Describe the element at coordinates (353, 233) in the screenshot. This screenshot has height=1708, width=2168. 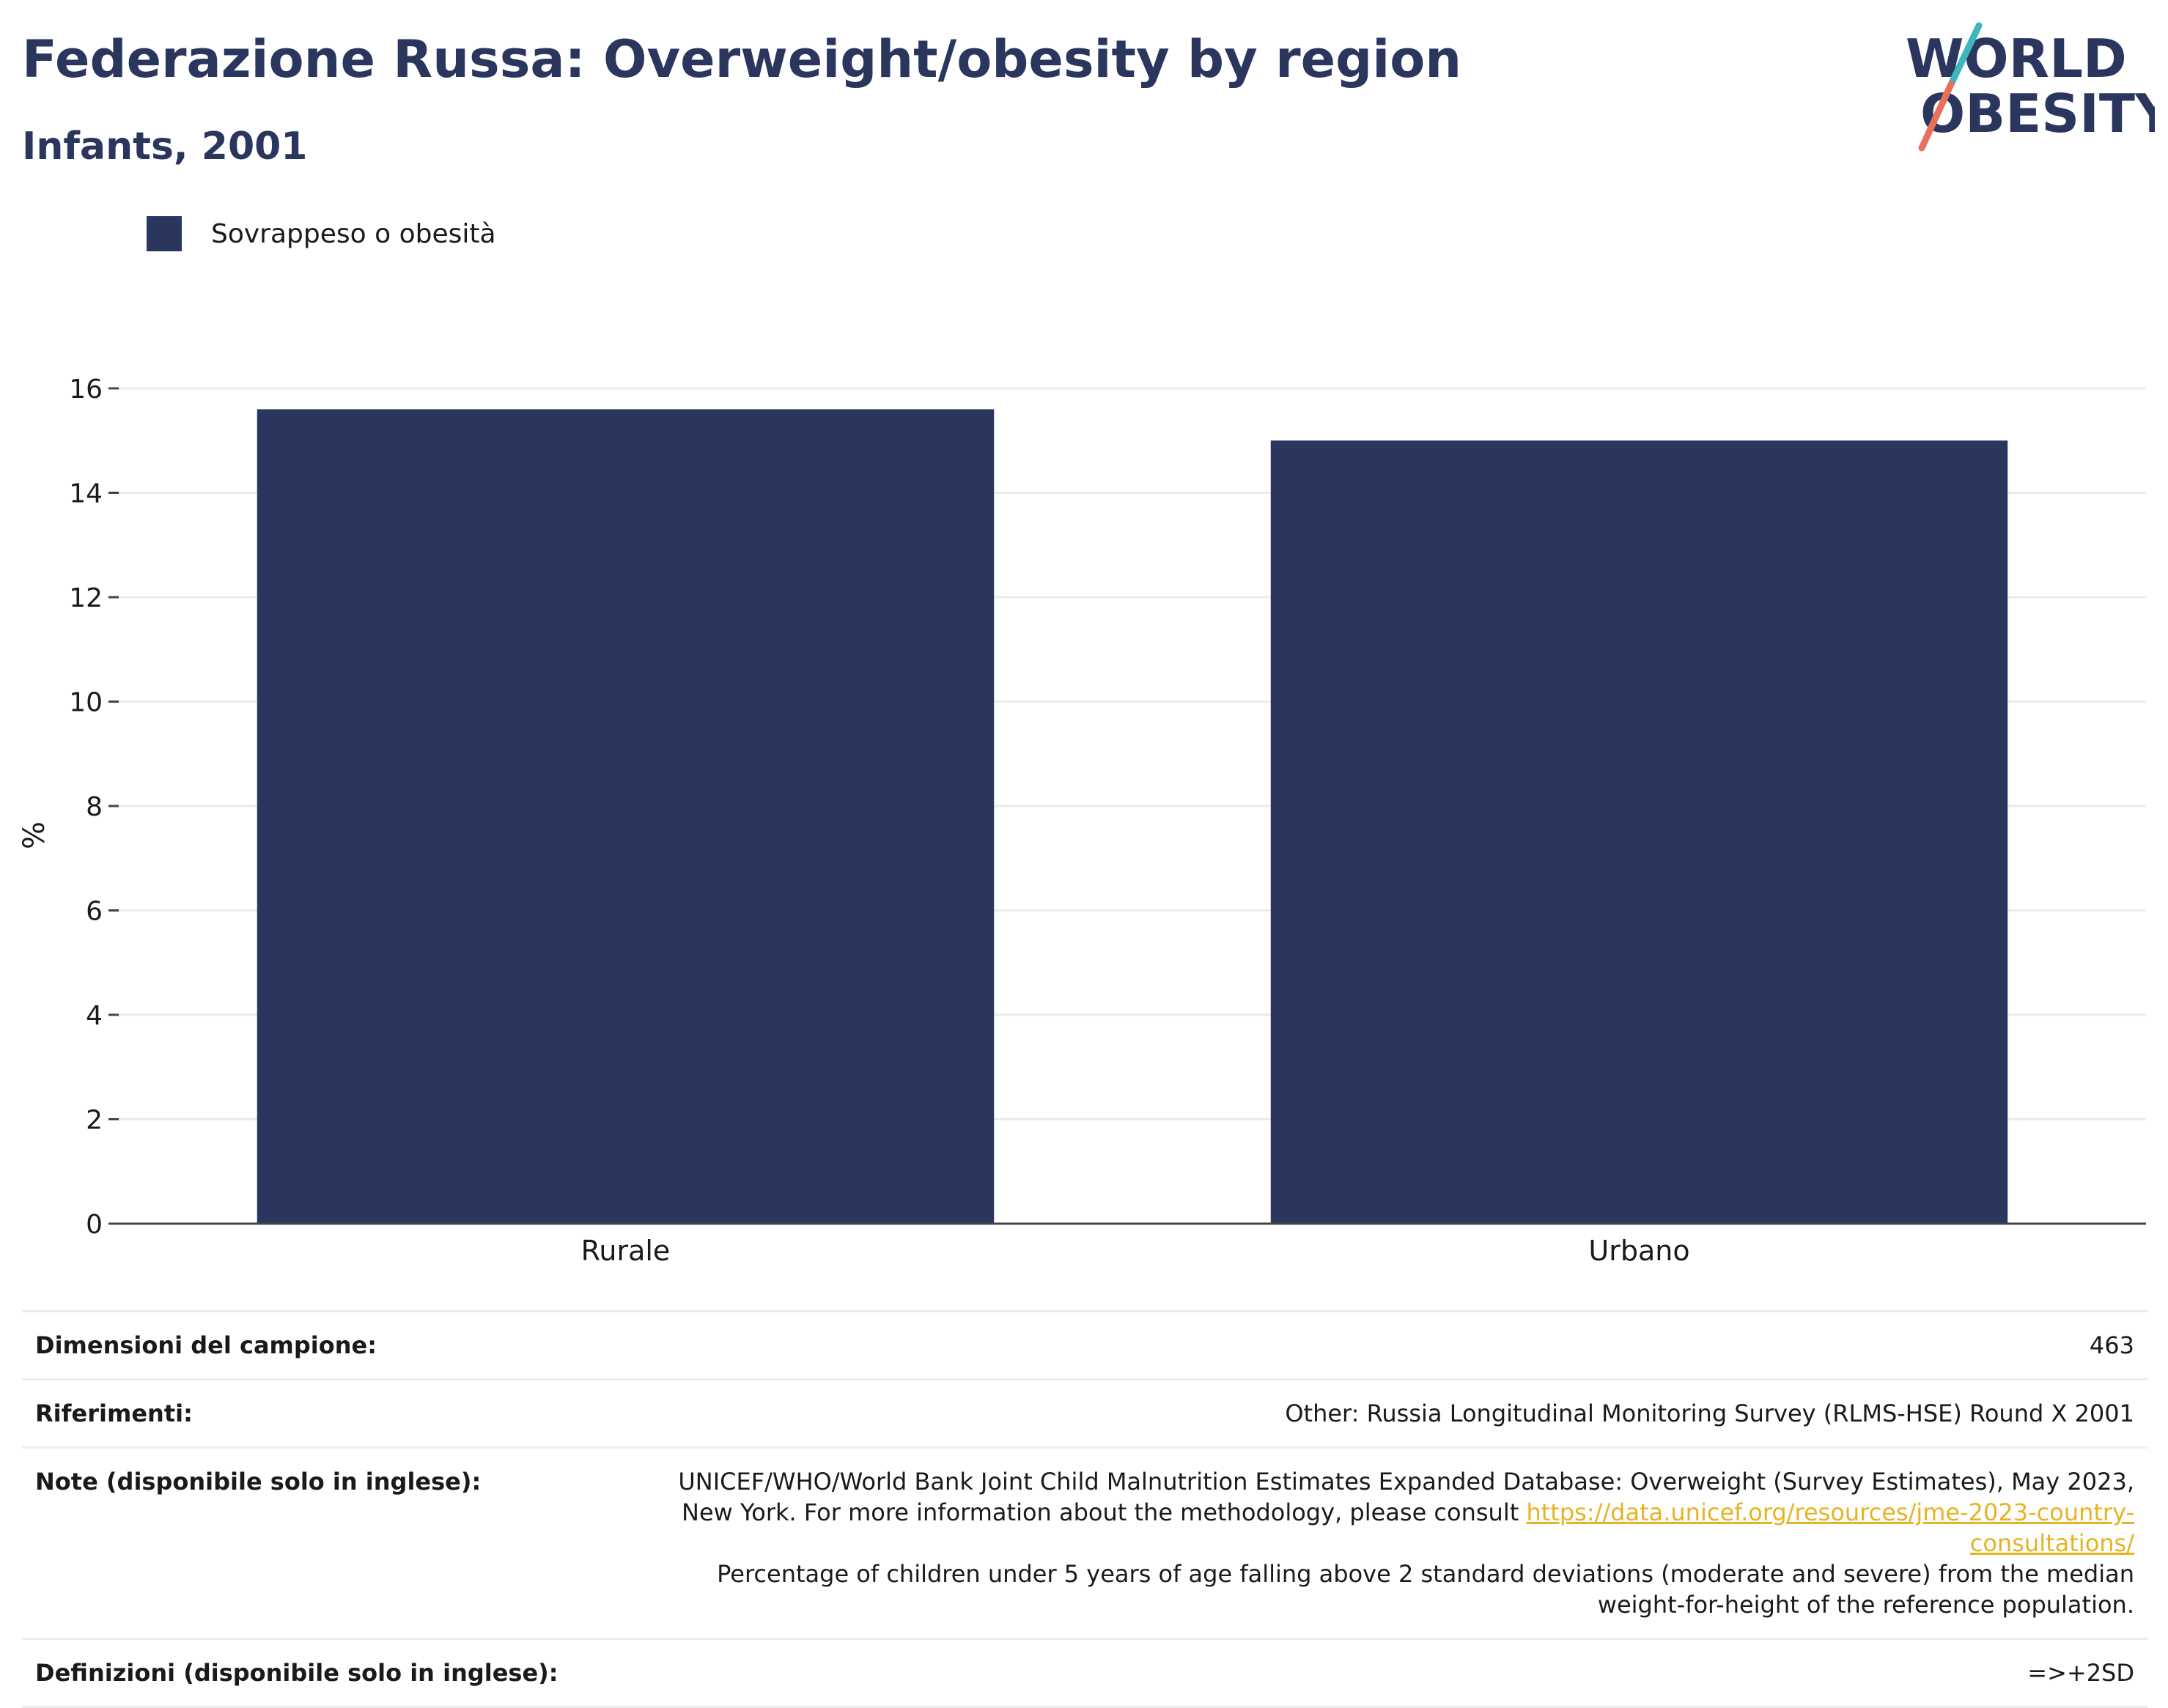
I see `legend-label: Sovrappeso o obesità` at that location.